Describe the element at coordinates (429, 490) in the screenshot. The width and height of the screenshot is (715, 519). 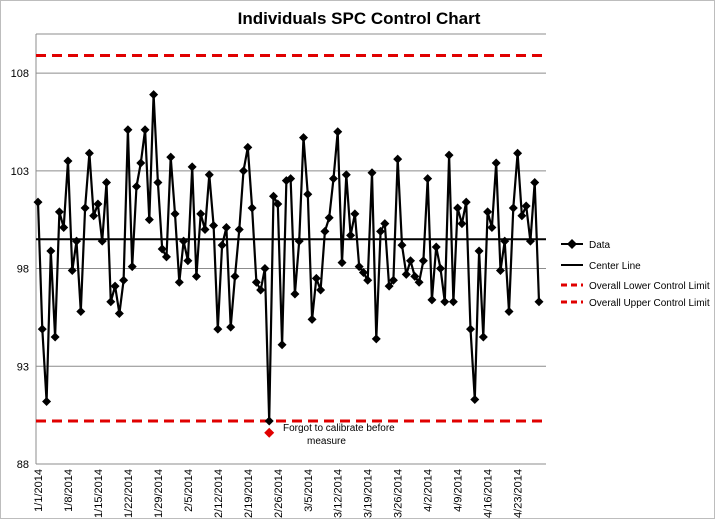
I see `x-tick-label: 4/2/2014` at that location.